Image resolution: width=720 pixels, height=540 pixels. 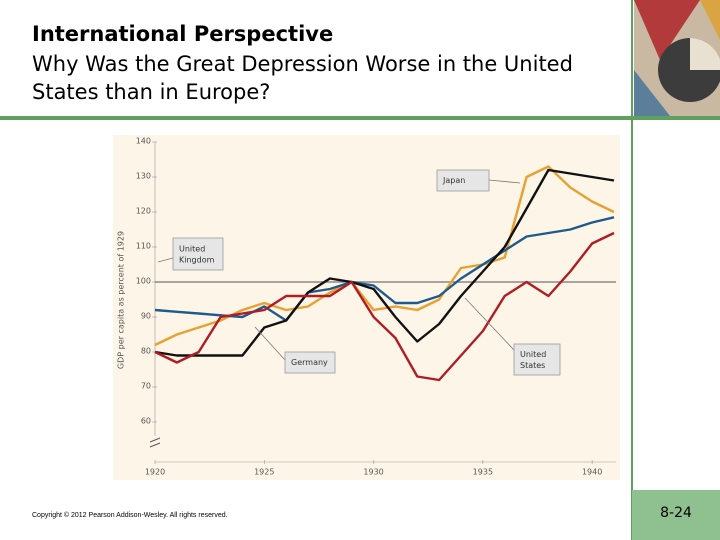 I want to click on legend-label: United States, so click(x=533, y=360).